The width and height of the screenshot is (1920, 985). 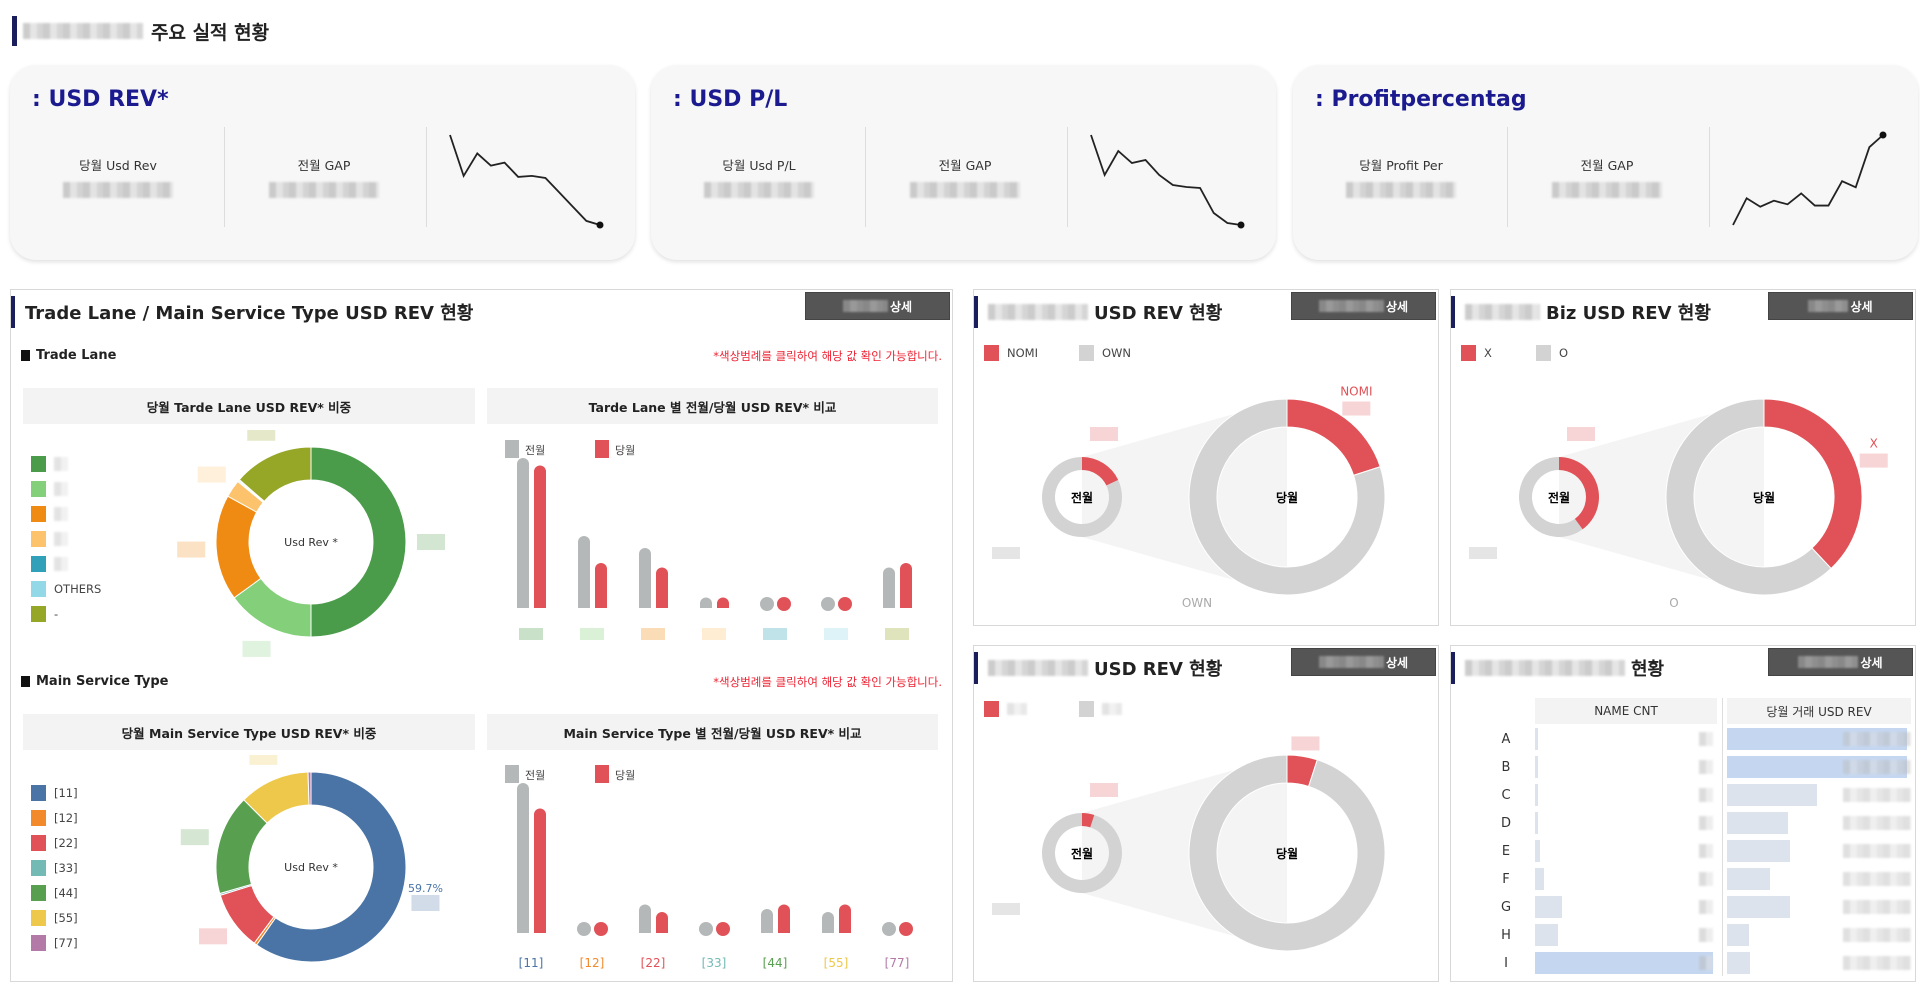 What do you see at coordinates (66, 943) in the screenshot?
I see `legend-label: [77]` at bounding box center [66, 943].